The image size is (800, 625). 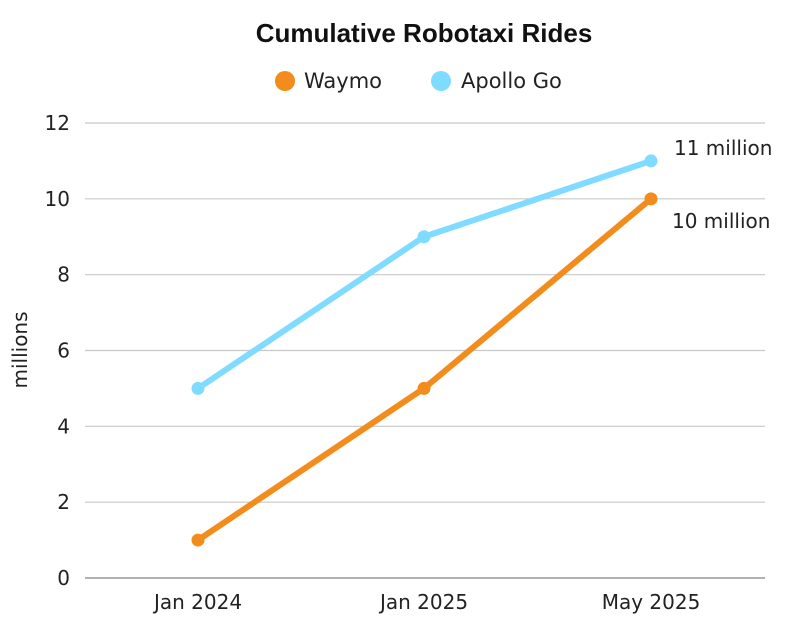 What do you see at coordinates (63, 426) in the screenshot?
I see `y-tick-label: 4` at bounding box center [63, 426].